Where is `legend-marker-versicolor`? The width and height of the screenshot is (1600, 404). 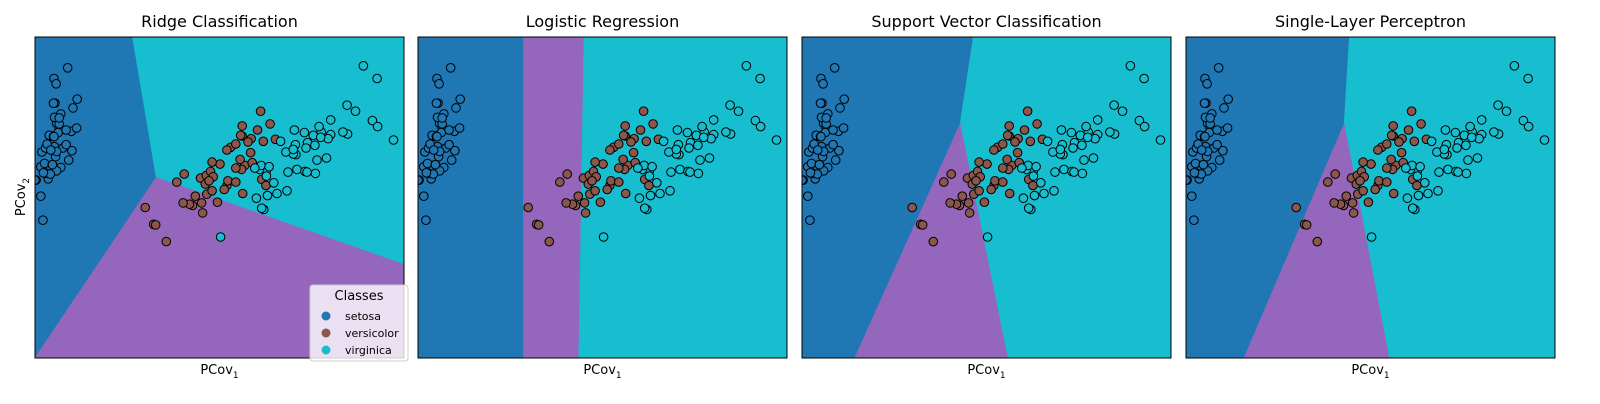 legend-marker-versicolor is located at coordinates (326, 333).